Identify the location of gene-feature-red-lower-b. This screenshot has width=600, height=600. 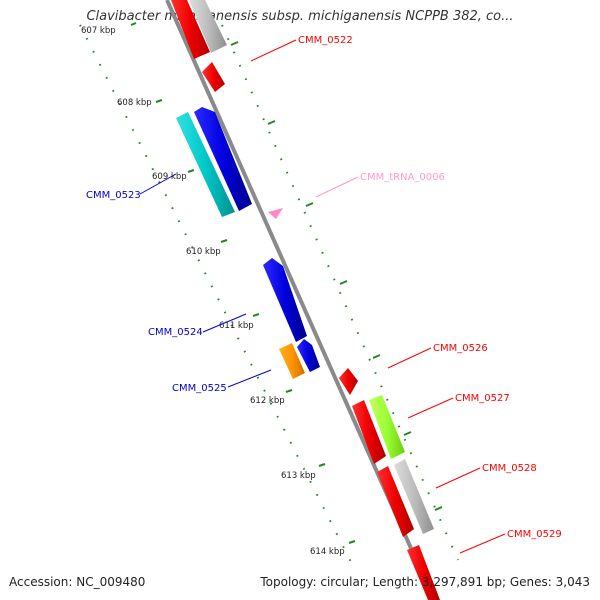
(395, 501).